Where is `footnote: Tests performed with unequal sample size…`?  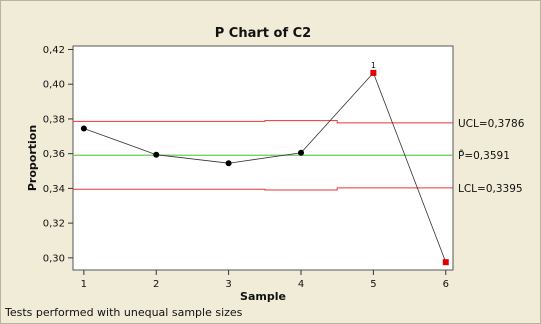 footnote: Tests performed with unequal sample size… is located at coordinates (124, 312).